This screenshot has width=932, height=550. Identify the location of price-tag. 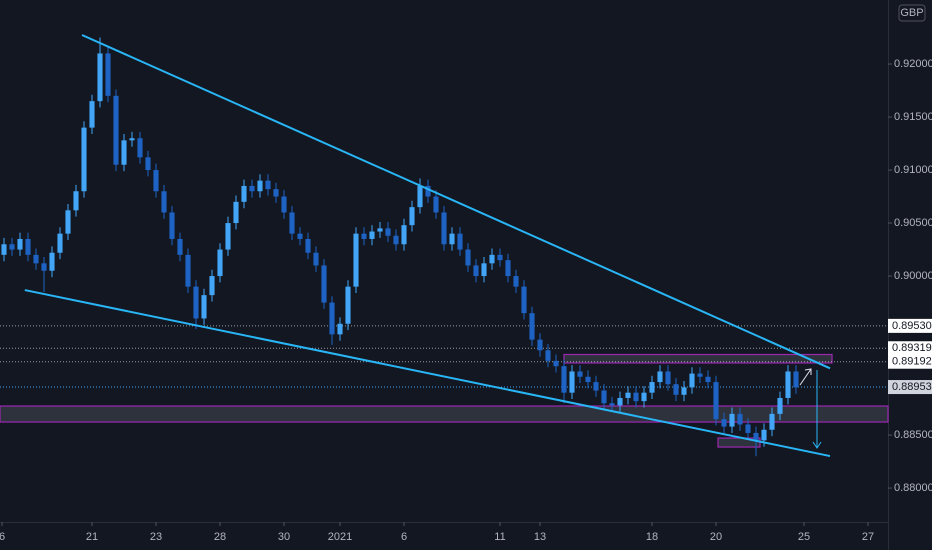
(910, 348).